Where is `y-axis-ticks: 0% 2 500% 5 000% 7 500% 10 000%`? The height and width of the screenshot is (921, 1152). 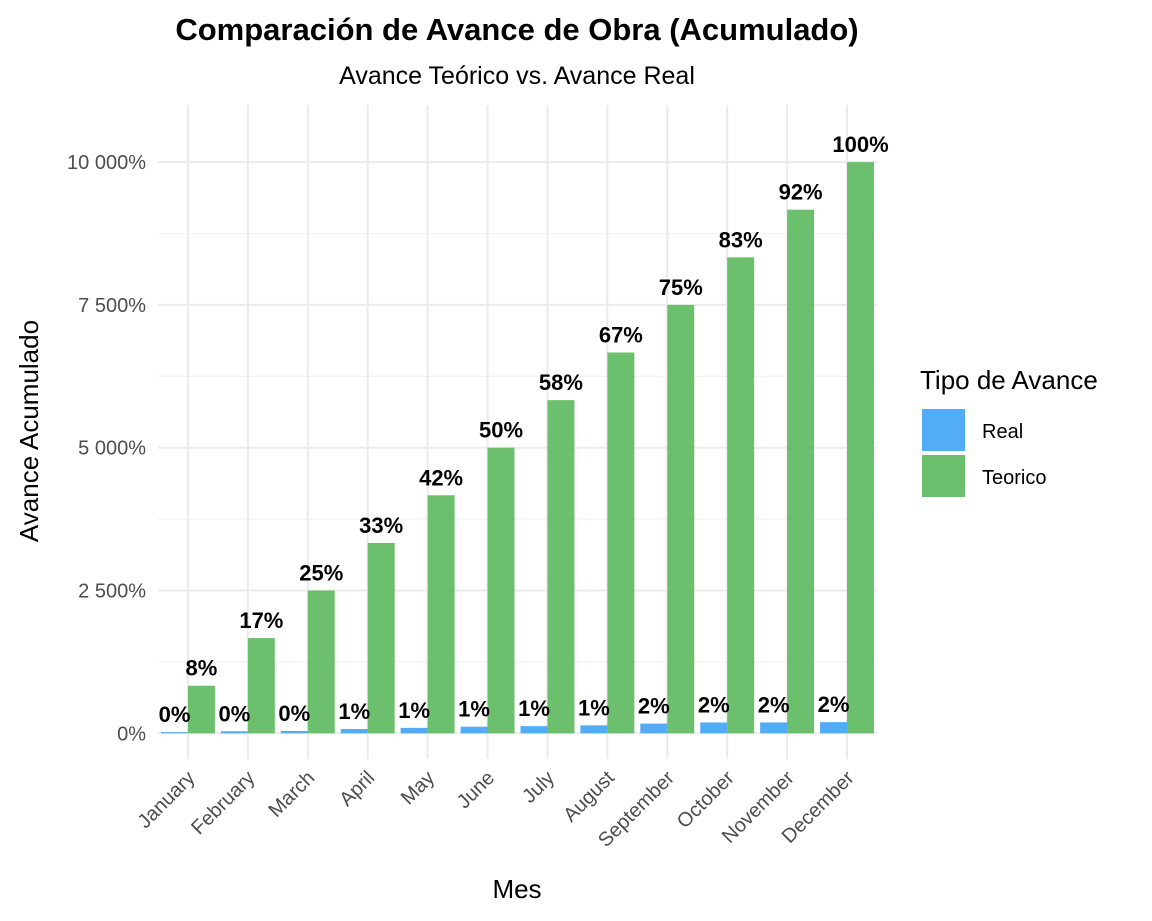 y-axis-ticks: 0% 2 500% 5 000% 7 500% 10 000% is located at coordinates (106, 448).